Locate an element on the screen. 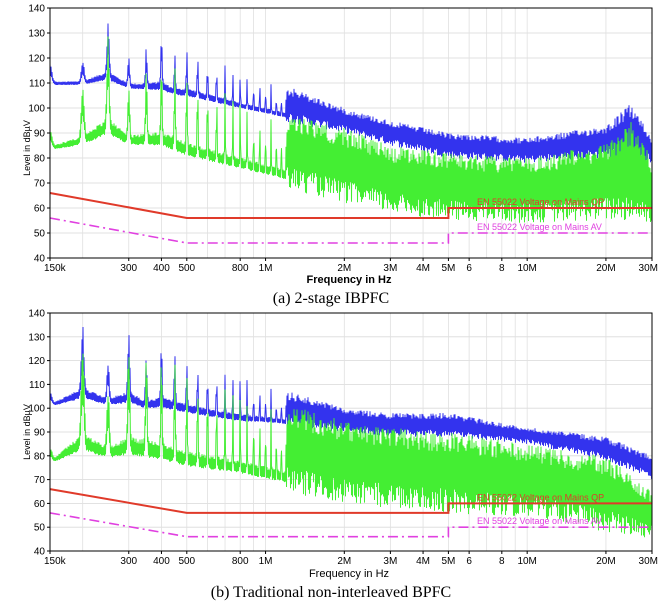 This screenshot has height=602, width=662. figure-caption: (b) Traditional non-interleaved BPFC is located at coordinates (331, 592).